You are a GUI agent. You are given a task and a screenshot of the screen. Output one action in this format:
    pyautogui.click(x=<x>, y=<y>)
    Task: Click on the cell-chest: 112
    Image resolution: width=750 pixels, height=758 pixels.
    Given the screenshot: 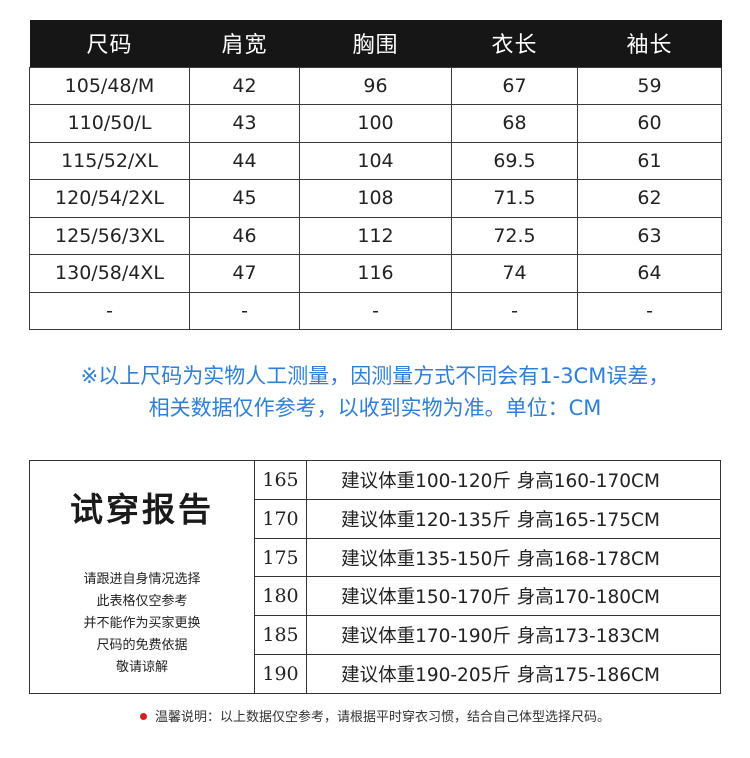 What is the action you would take?
    pyautogui.click(x=375, y=235)
    